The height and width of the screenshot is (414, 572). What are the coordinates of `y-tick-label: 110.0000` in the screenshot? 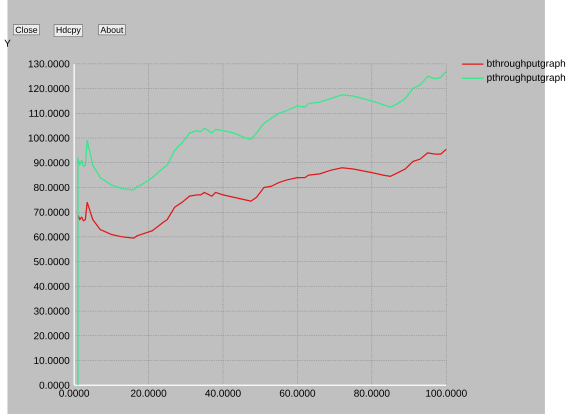 It's located at (49, 113).